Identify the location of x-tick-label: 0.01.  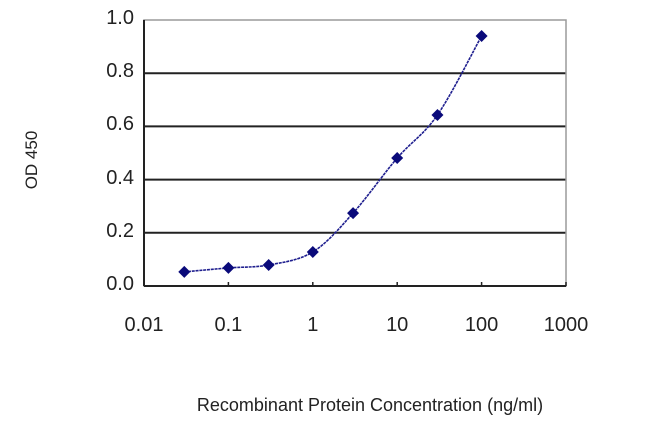
(144, 325).